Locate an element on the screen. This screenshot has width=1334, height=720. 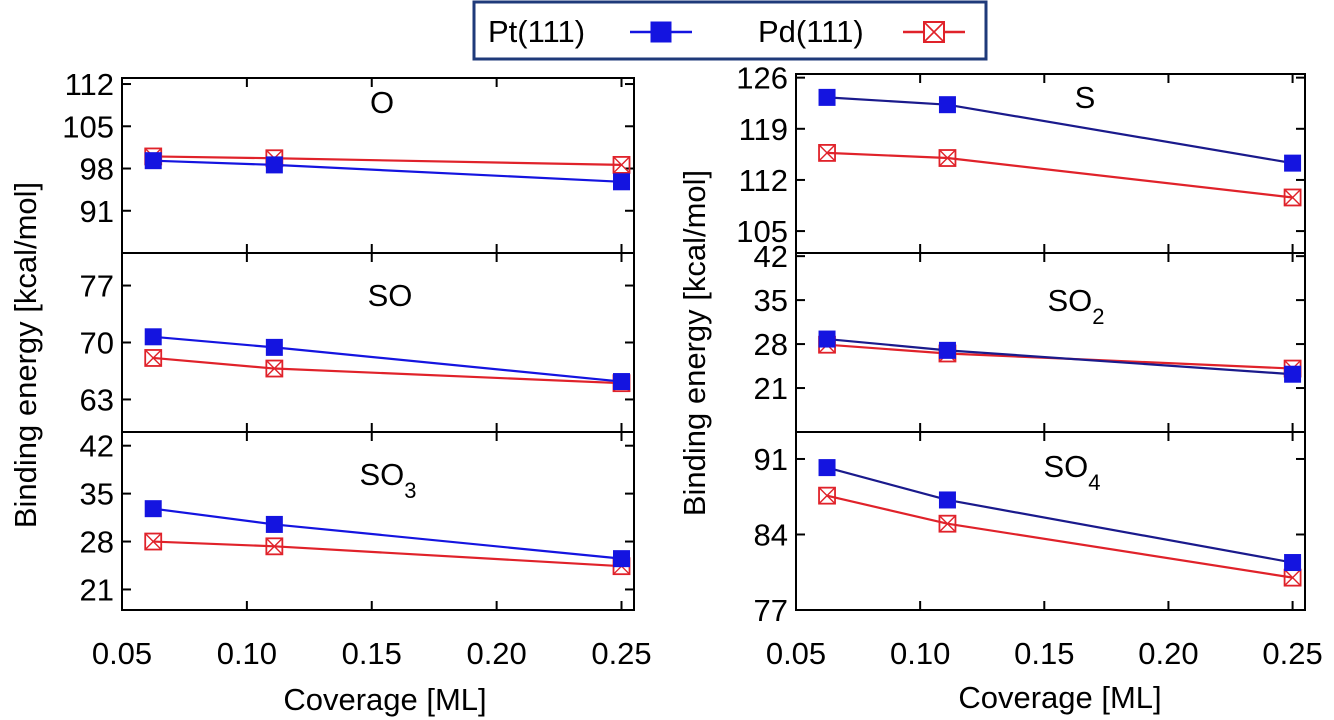
y-tick-label: 98 is located at coordinates (97, 169).